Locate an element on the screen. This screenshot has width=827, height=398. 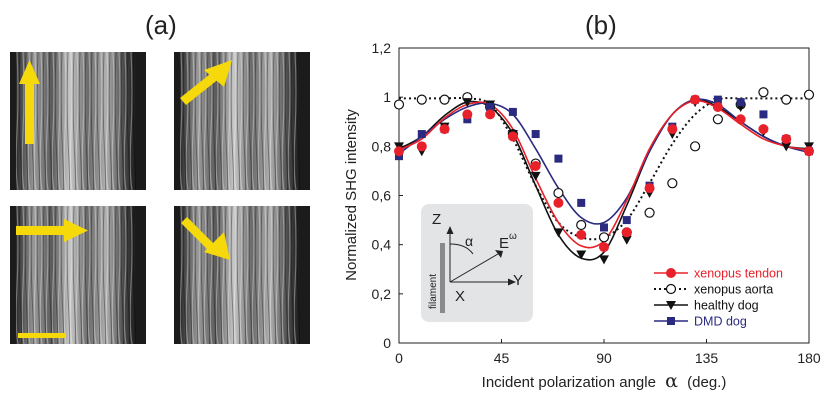
inset-x-label: X is located at coordinates (460, 296).